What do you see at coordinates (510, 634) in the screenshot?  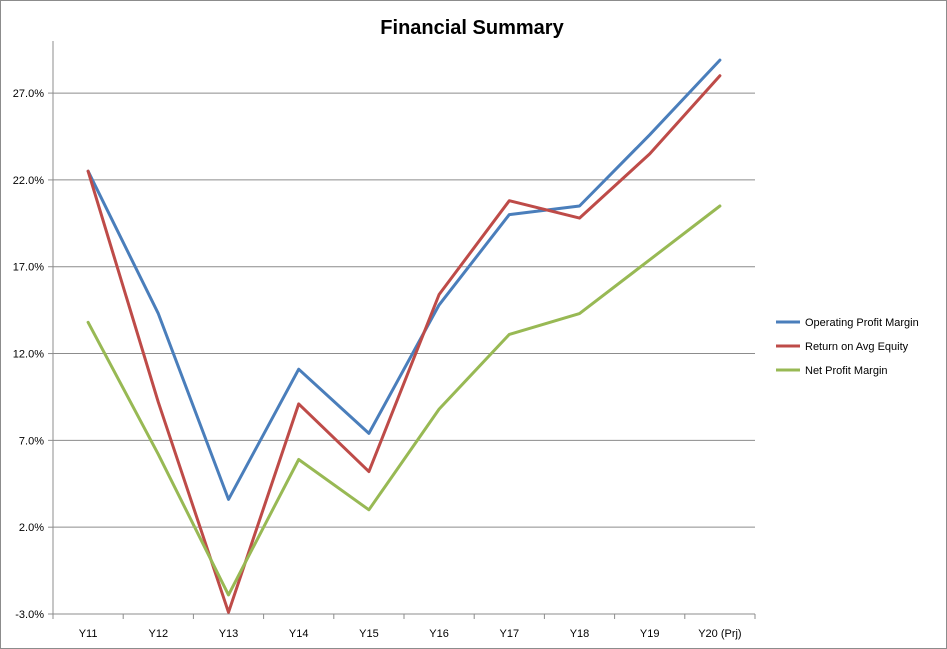 I see `x-tick-label: Y17` at bounding box center [510, 634].